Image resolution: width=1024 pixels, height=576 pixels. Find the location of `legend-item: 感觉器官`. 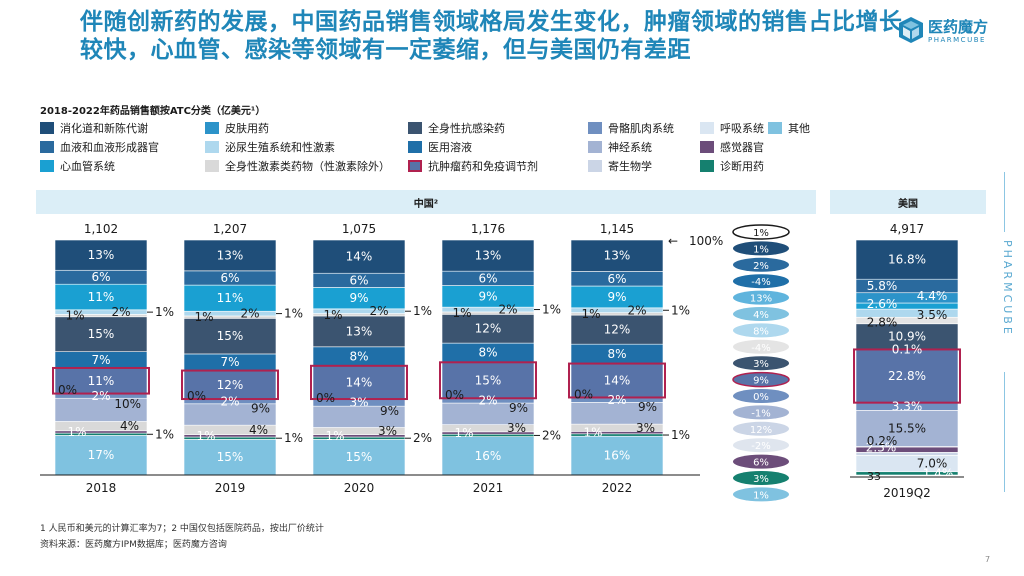

legend-item: 感觉器官 is located at coordinates (732, 147).